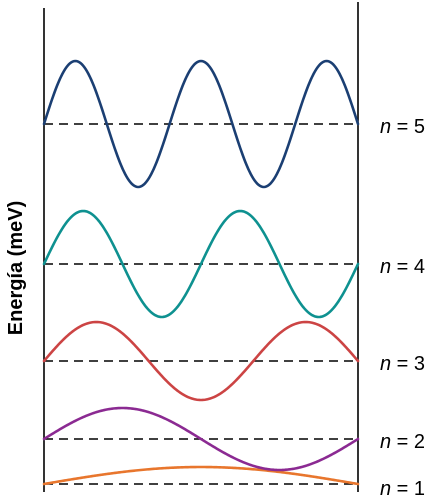  I want to click on level-3-label: n = 3, so click(402, 364).